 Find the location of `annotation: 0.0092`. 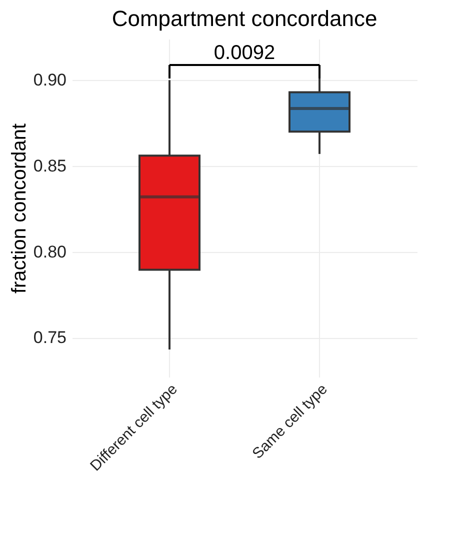

annotation: 0.0092 is located at coordinates (245, 53).